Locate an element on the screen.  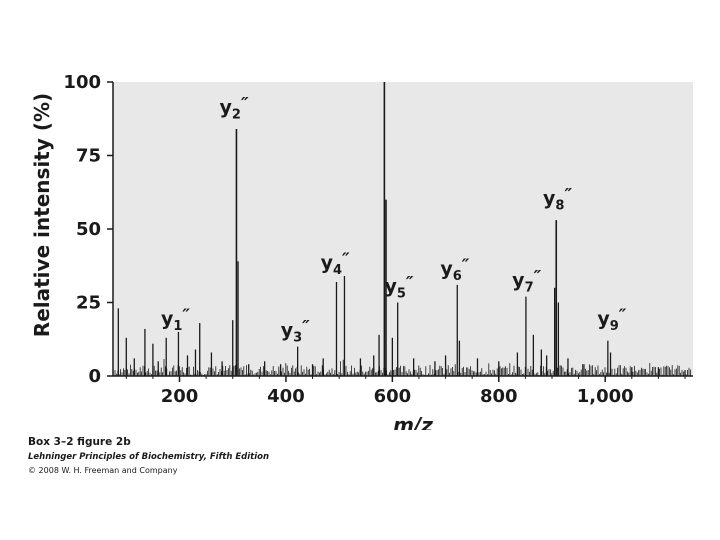
copyright-notice: © 2008 W. H. Freeman and Company is located at coordinates (103, 470).